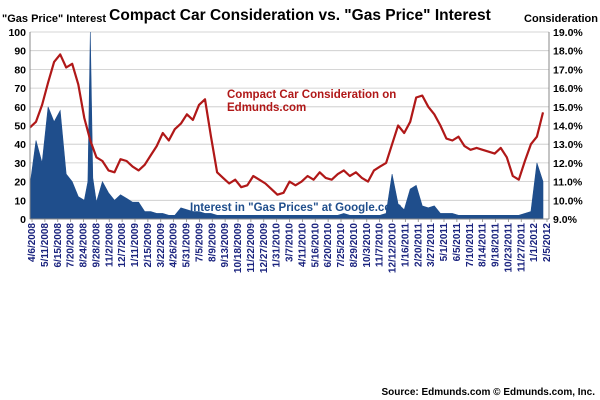  What do you see at coordinates (20, 108) in the screenshot?
I see `y-left-tick-label: 60` at bounding box center [20, 108].